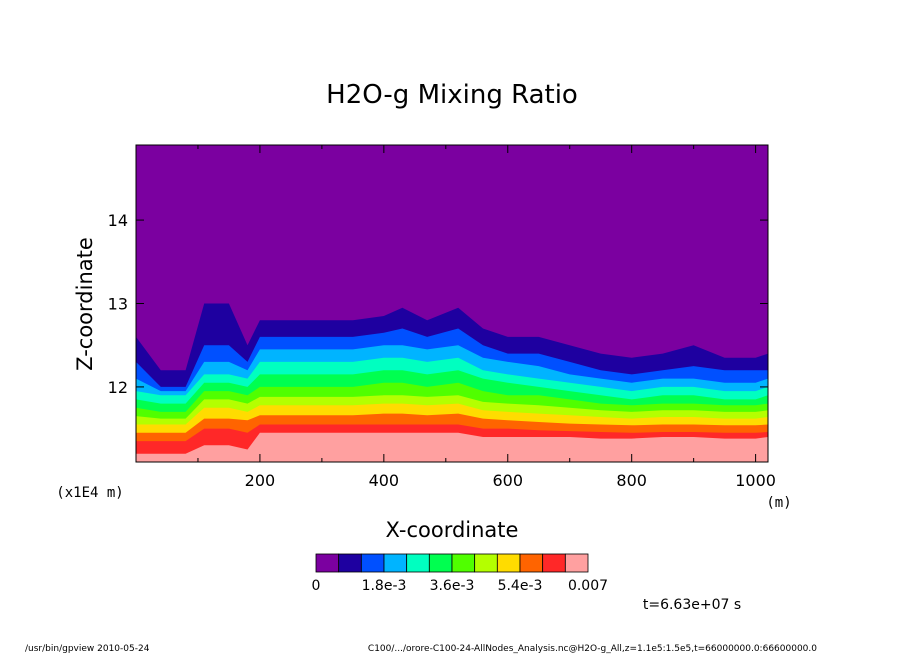 This screenshot has height=654, width=904. What do you see at coordinates (118, 387) in the screenshot?
I see `y-tick-label: 12` at bounding box center [118, 387].